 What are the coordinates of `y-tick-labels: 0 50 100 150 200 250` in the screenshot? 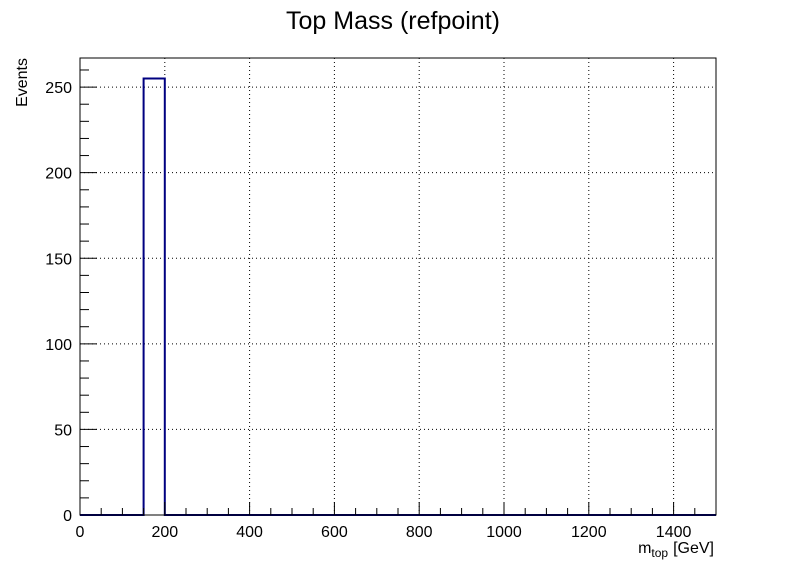 It's located at (58, 302).